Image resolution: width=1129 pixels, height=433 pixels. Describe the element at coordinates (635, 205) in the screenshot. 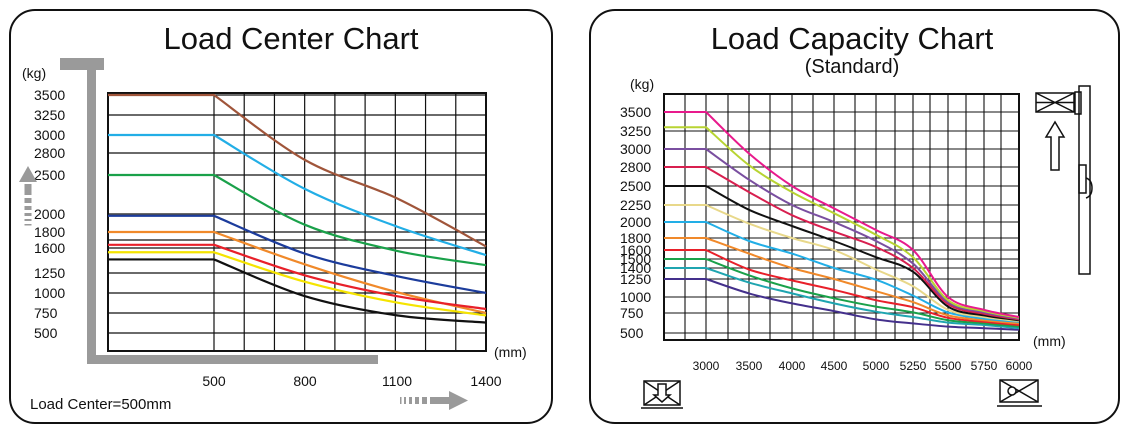

I see `y-tick-label: 2250` at that location.